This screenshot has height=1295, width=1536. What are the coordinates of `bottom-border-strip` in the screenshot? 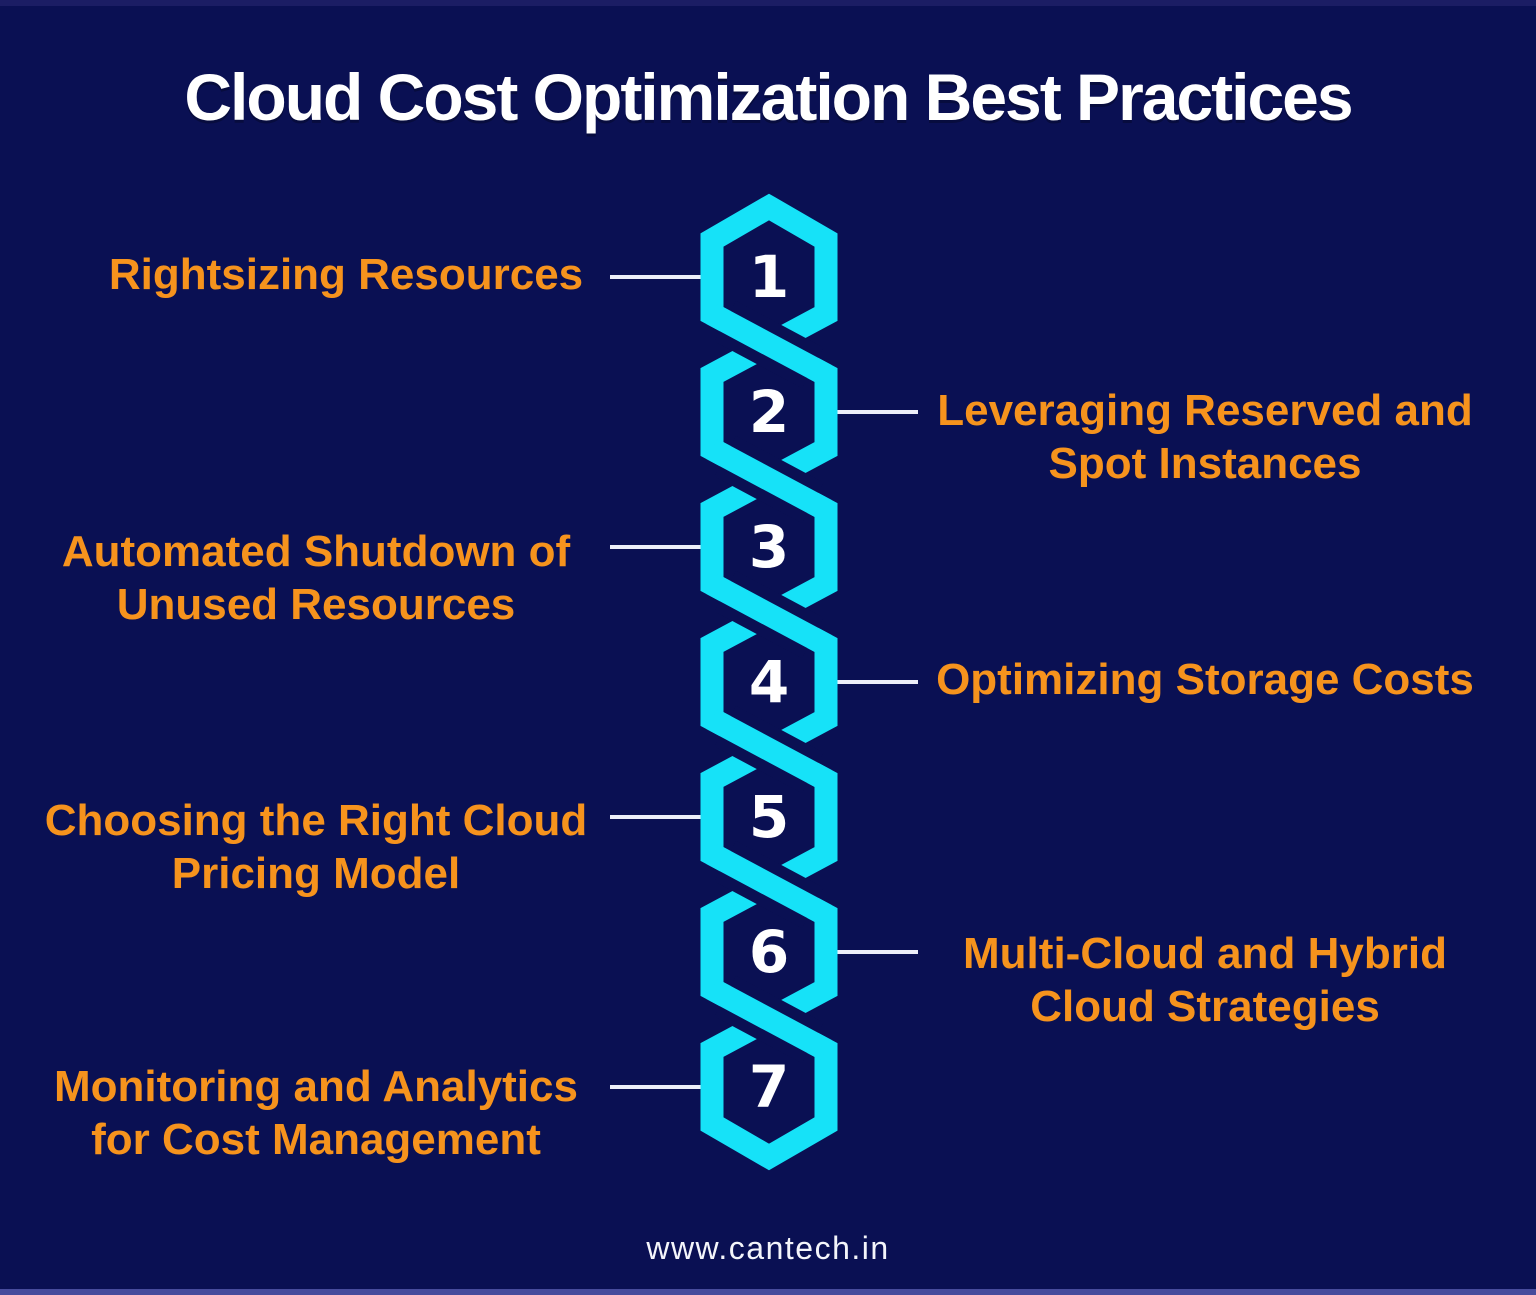 It's located at (768, 1292).